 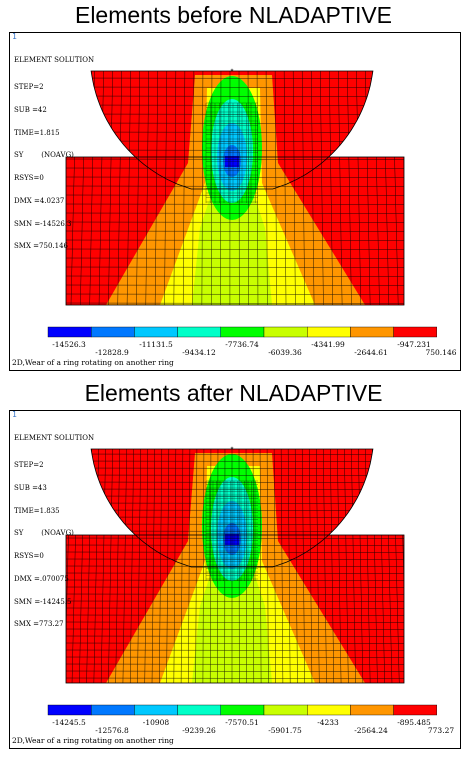 What do you see at coordinates (371, 730) in the screenshot?
I see `legend-label: -2564.24` at bounding box center [371, 730].